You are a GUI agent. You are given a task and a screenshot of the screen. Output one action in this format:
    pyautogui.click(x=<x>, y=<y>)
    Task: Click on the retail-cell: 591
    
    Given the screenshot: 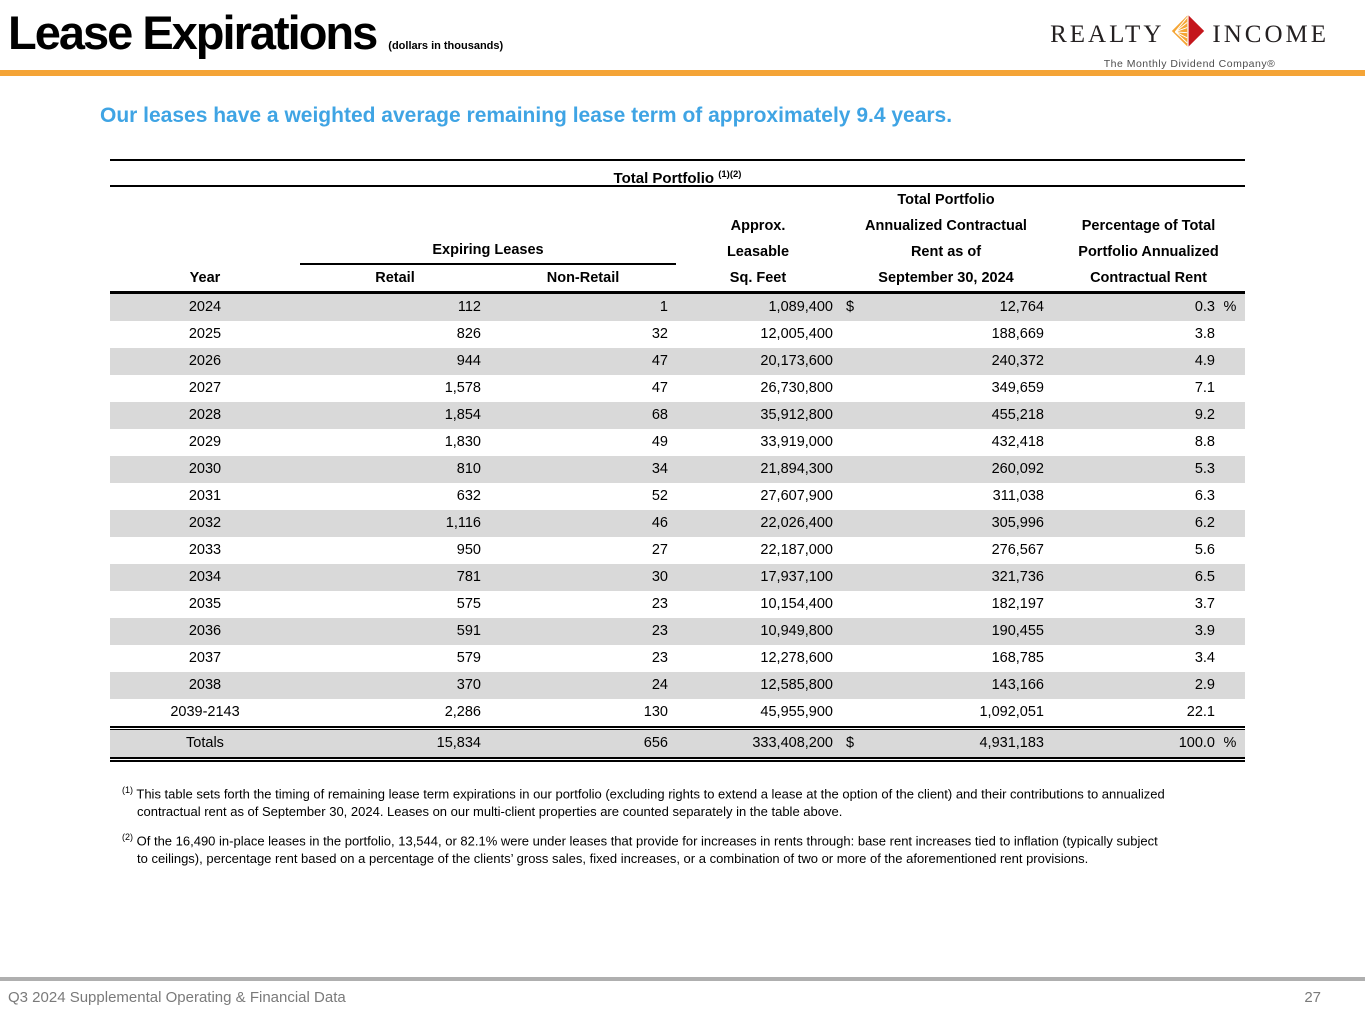 What is the action you would take?
    pyautogui.click(x=468, y=631)
    